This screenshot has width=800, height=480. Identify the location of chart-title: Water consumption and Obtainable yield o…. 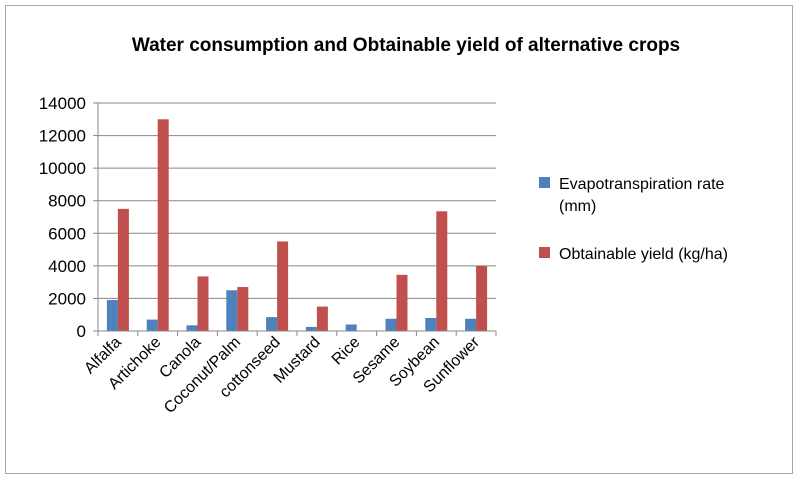
(406, 45).